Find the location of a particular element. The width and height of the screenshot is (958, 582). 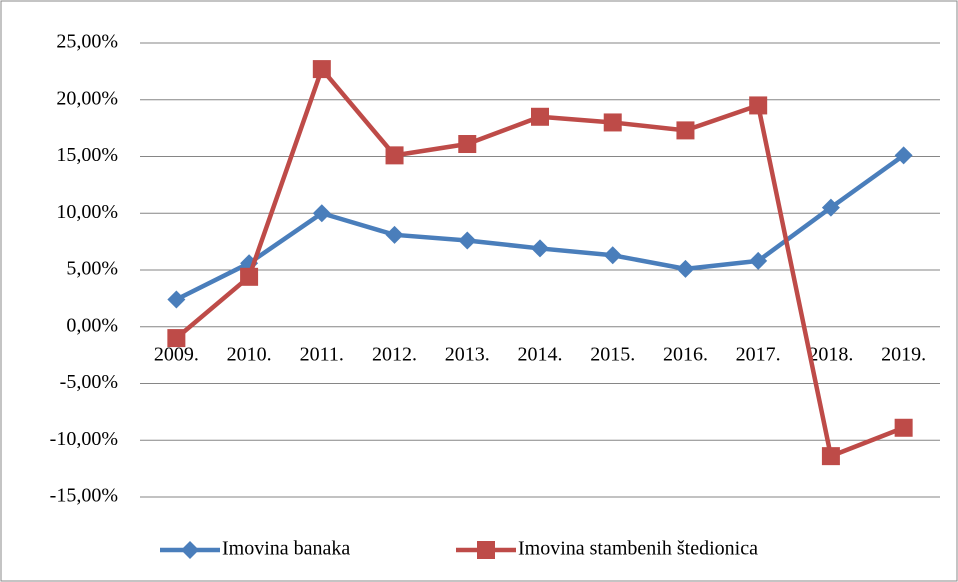

y-tick-label: 25,00% is located at coordinates (87, 42).